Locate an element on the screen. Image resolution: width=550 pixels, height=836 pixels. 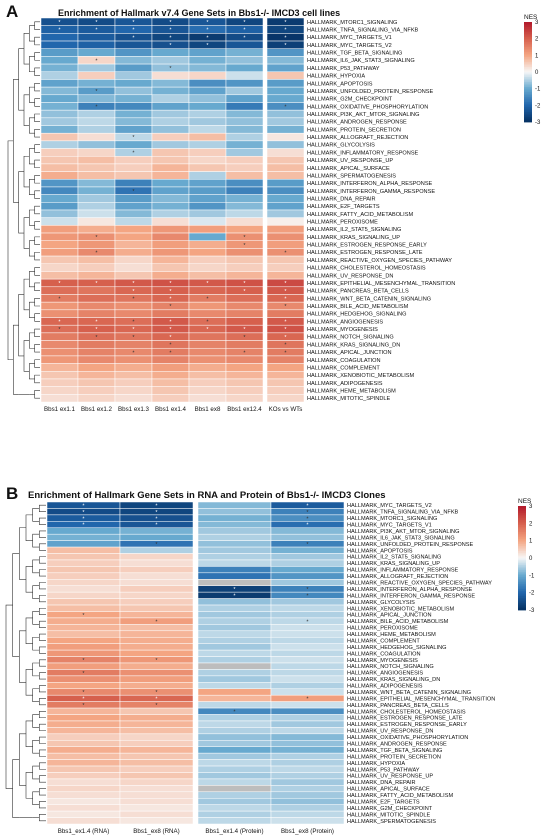
column-label: Bbs1_ex8 (RNA) is located at coordinates (156, 831).